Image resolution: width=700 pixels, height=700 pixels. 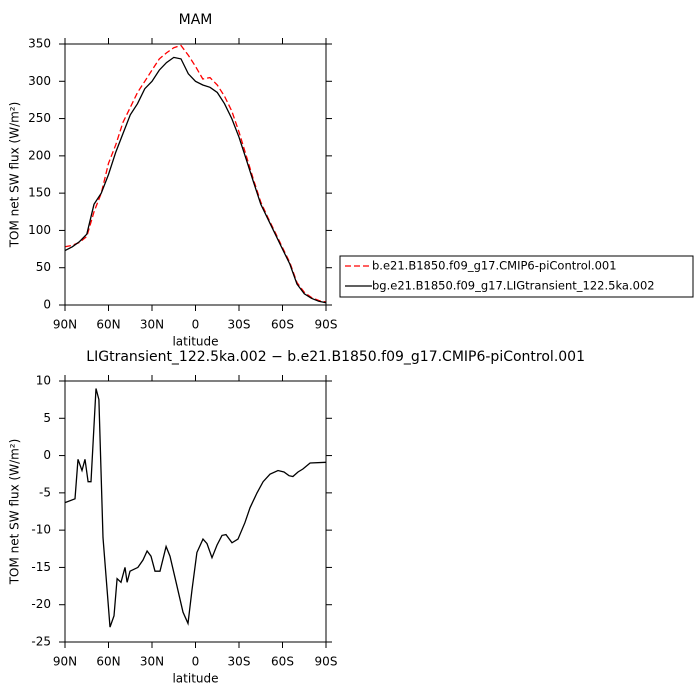 I want to click on y-tick-label: 300, so click(x=39, y=81).